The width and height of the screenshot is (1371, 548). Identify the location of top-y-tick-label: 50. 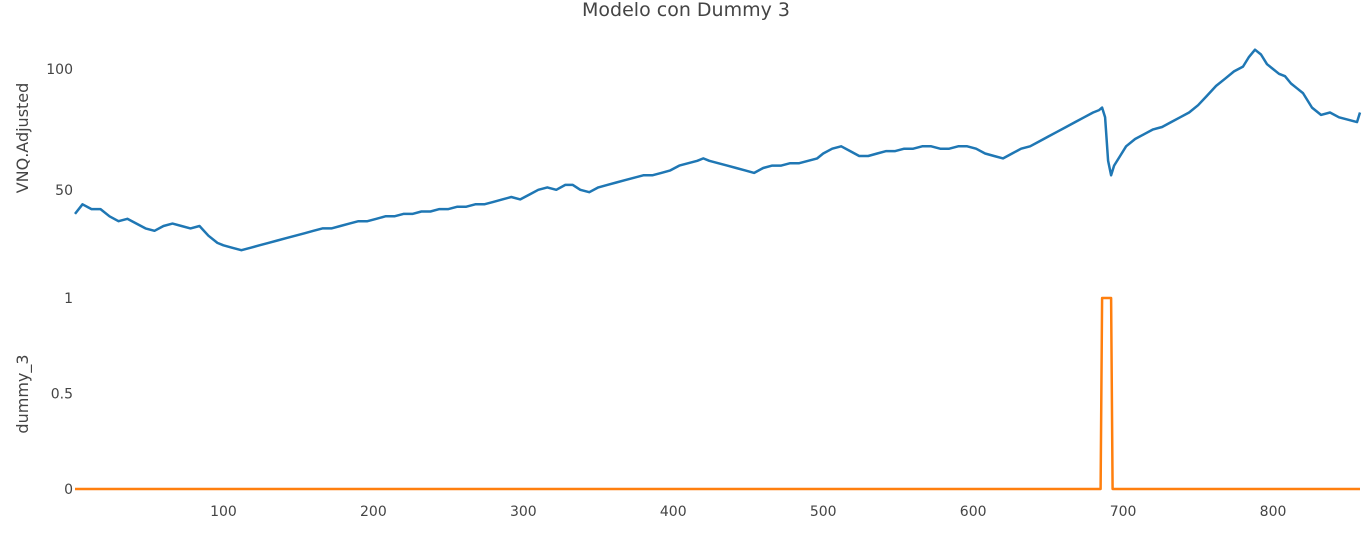
(64, 191).